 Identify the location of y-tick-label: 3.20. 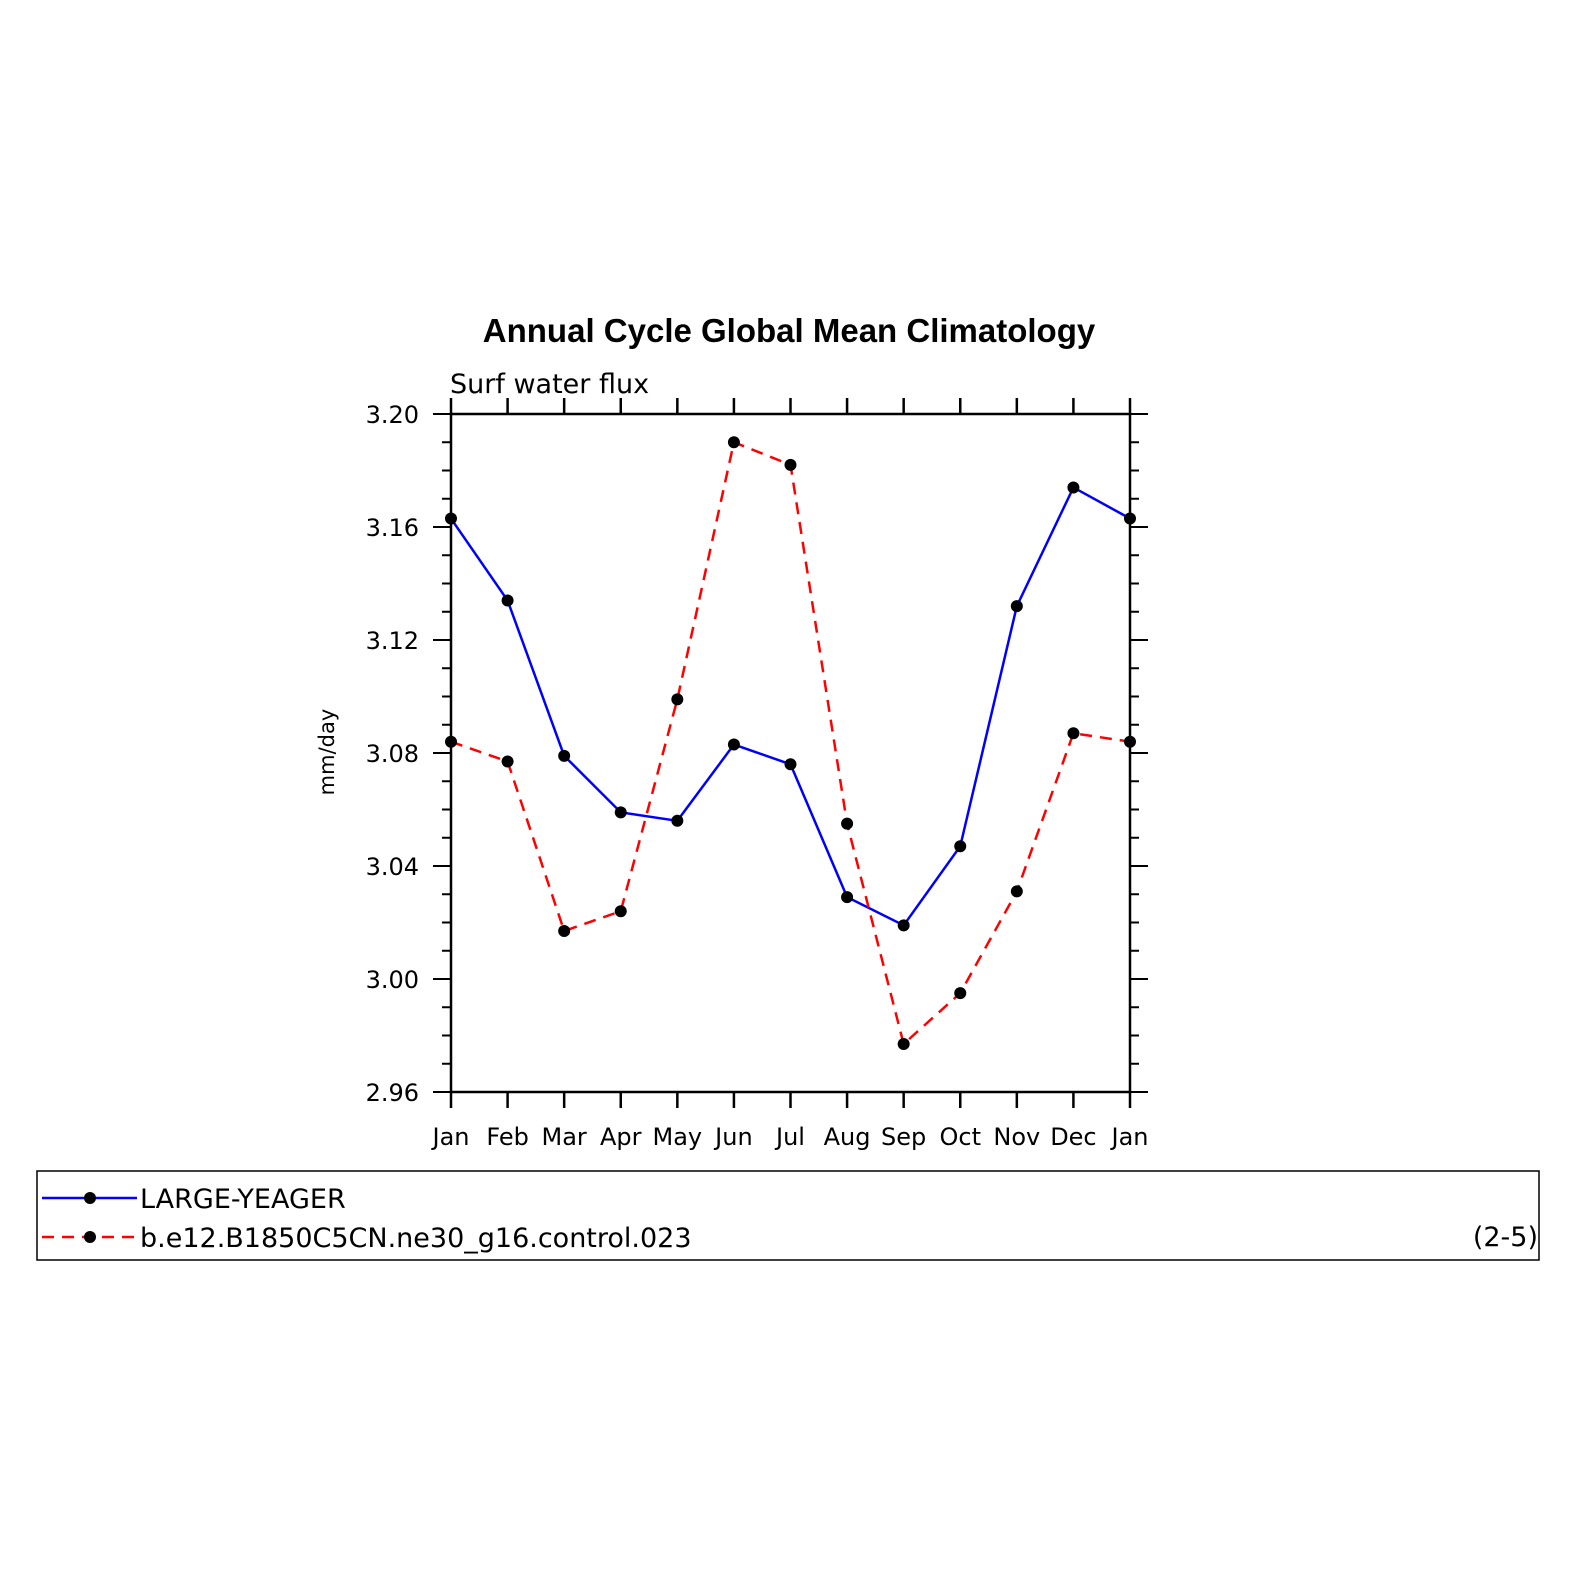
(392, 415).